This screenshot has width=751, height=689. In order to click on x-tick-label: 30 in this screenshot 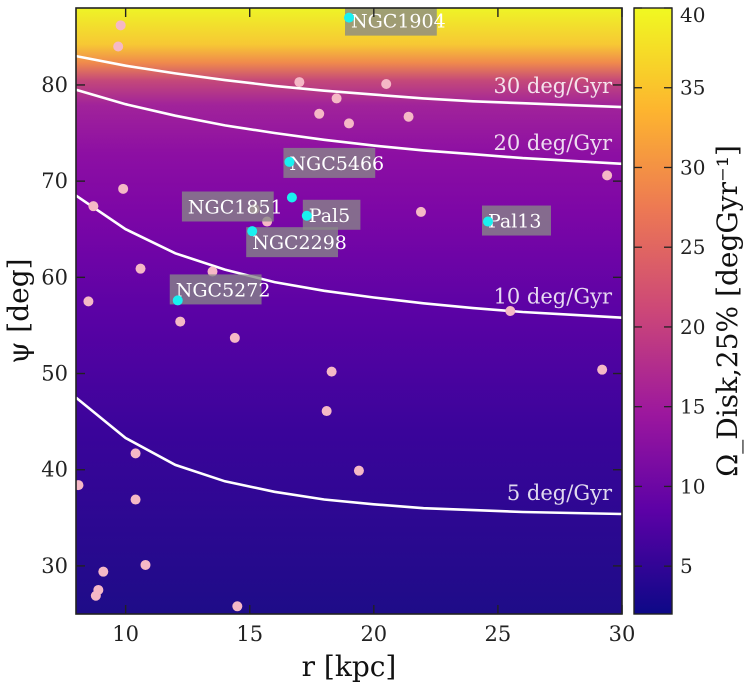, I will do `click(622, 634)`.